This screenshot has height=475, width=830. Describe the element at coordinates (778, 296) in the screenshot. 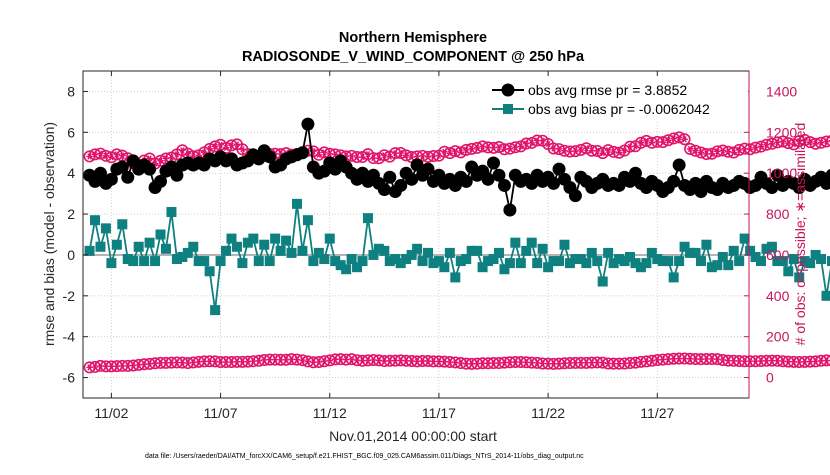

I see `y-right-tick-label: 400` at that location.